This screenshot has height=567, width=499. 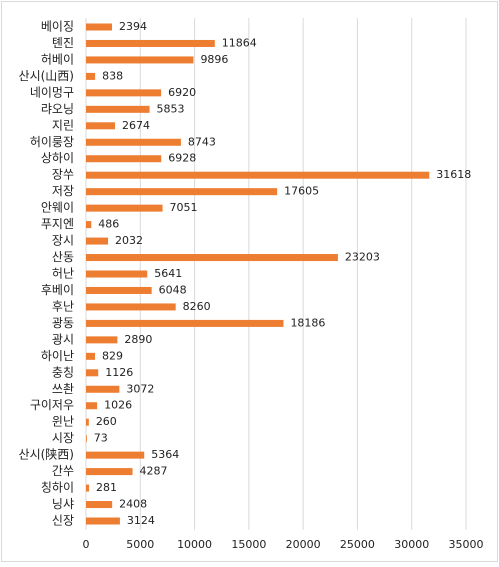 I want to click on y-tick-label: 산시(山西), so click(x=46, y=76).